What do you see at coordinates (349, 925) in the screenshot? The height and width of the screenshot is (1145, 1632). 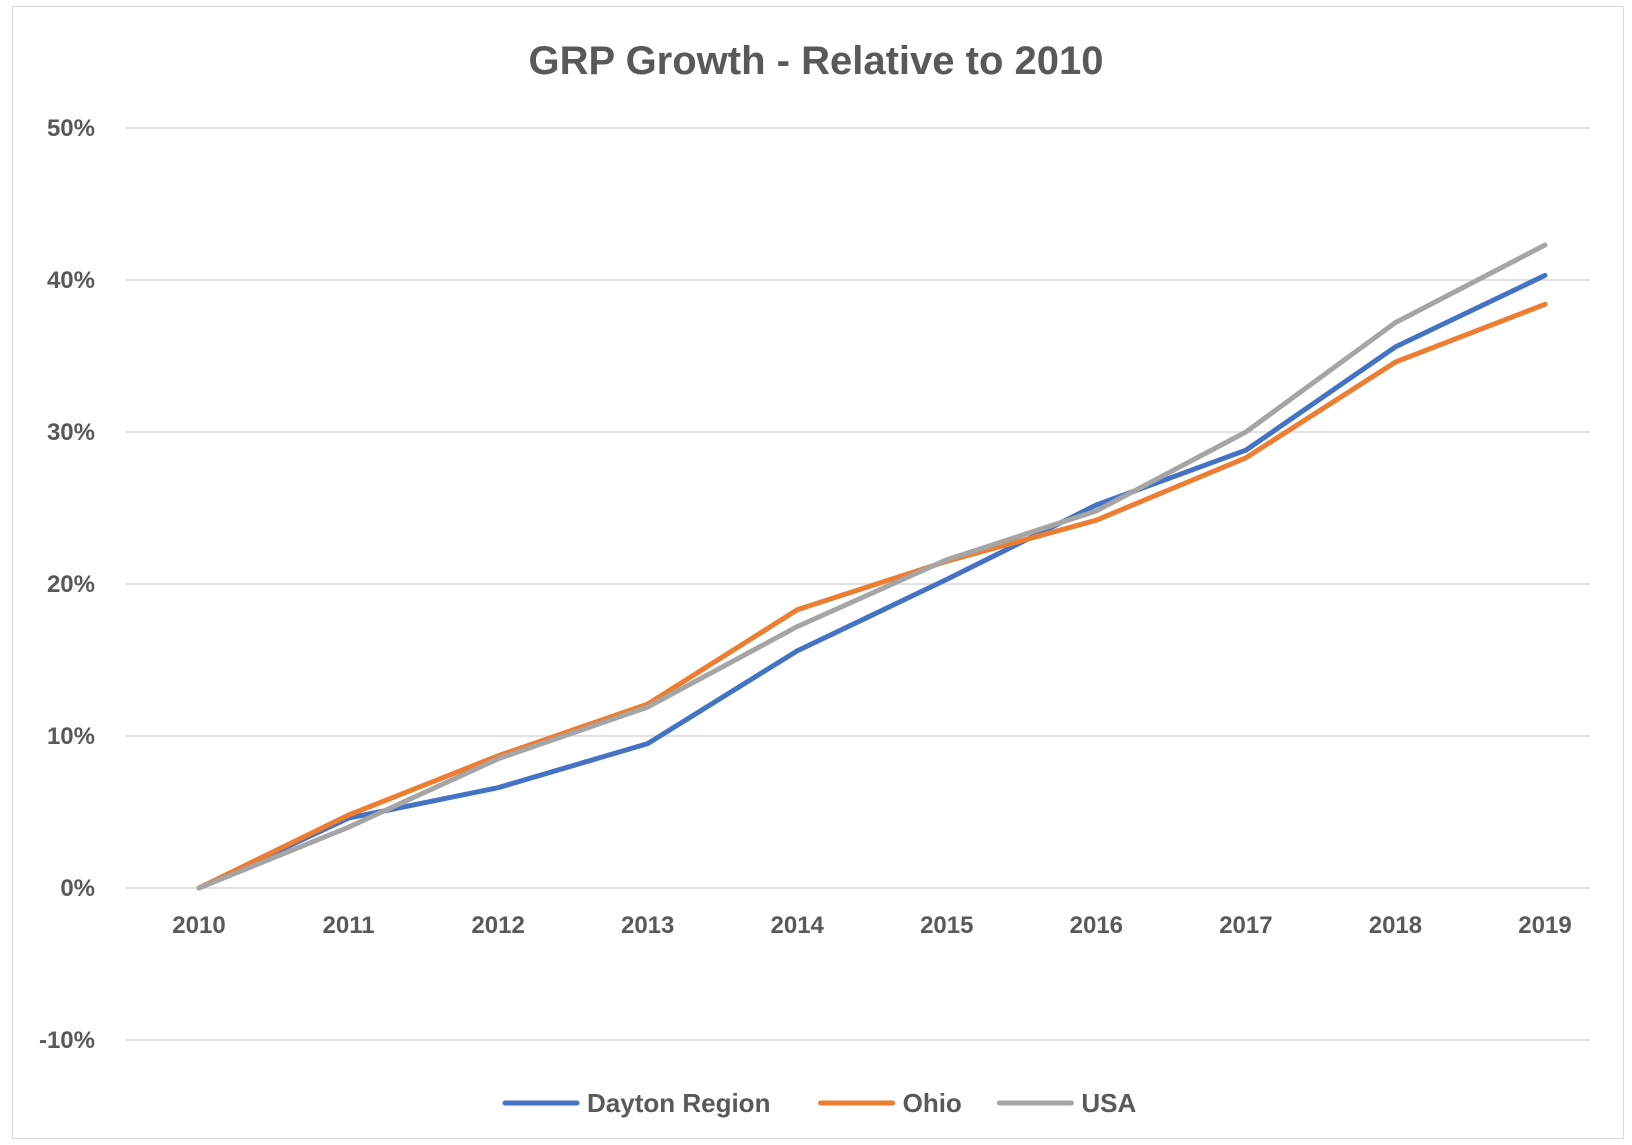 I see `x-tick-label: 2011` at bounding box center [349, 925].